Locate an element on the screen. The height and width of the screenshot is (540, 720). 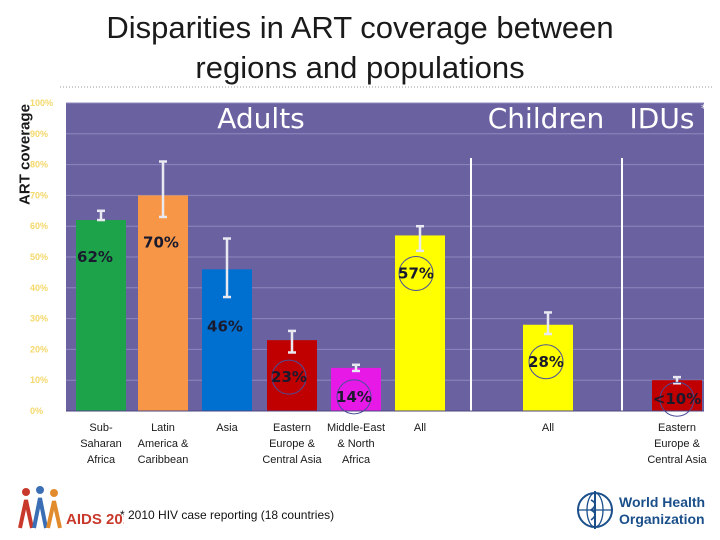
y-tick-label: 90% is located at coordinates (39, 134).